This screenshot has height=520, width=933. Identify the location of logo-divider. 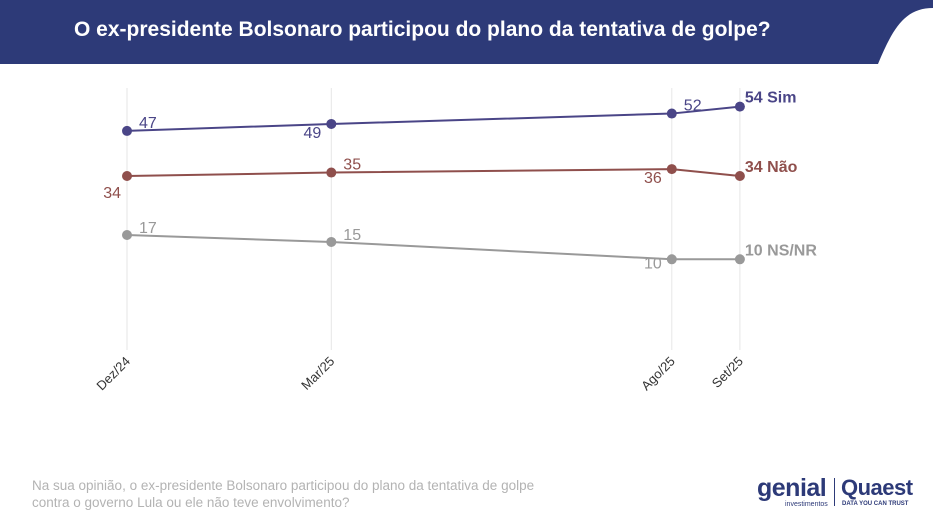
(834, 492).